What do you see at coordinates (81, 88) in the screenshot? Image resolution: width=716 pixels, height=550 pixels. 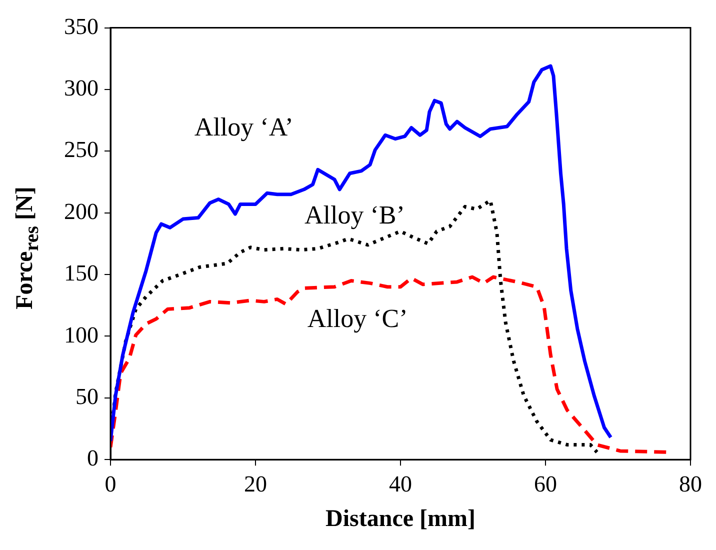 I see `y-tick-label: 300` at bounding box center [81, 88].